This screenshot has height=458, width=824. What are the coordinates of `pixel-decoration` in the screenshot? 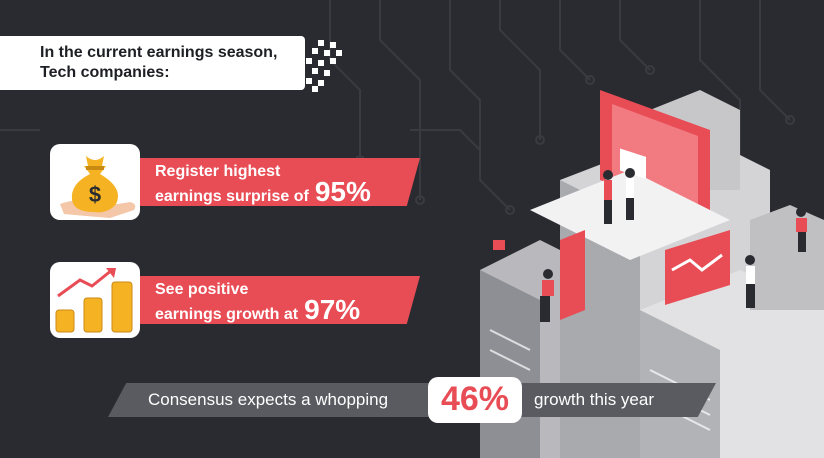 It's located at (324, 66).